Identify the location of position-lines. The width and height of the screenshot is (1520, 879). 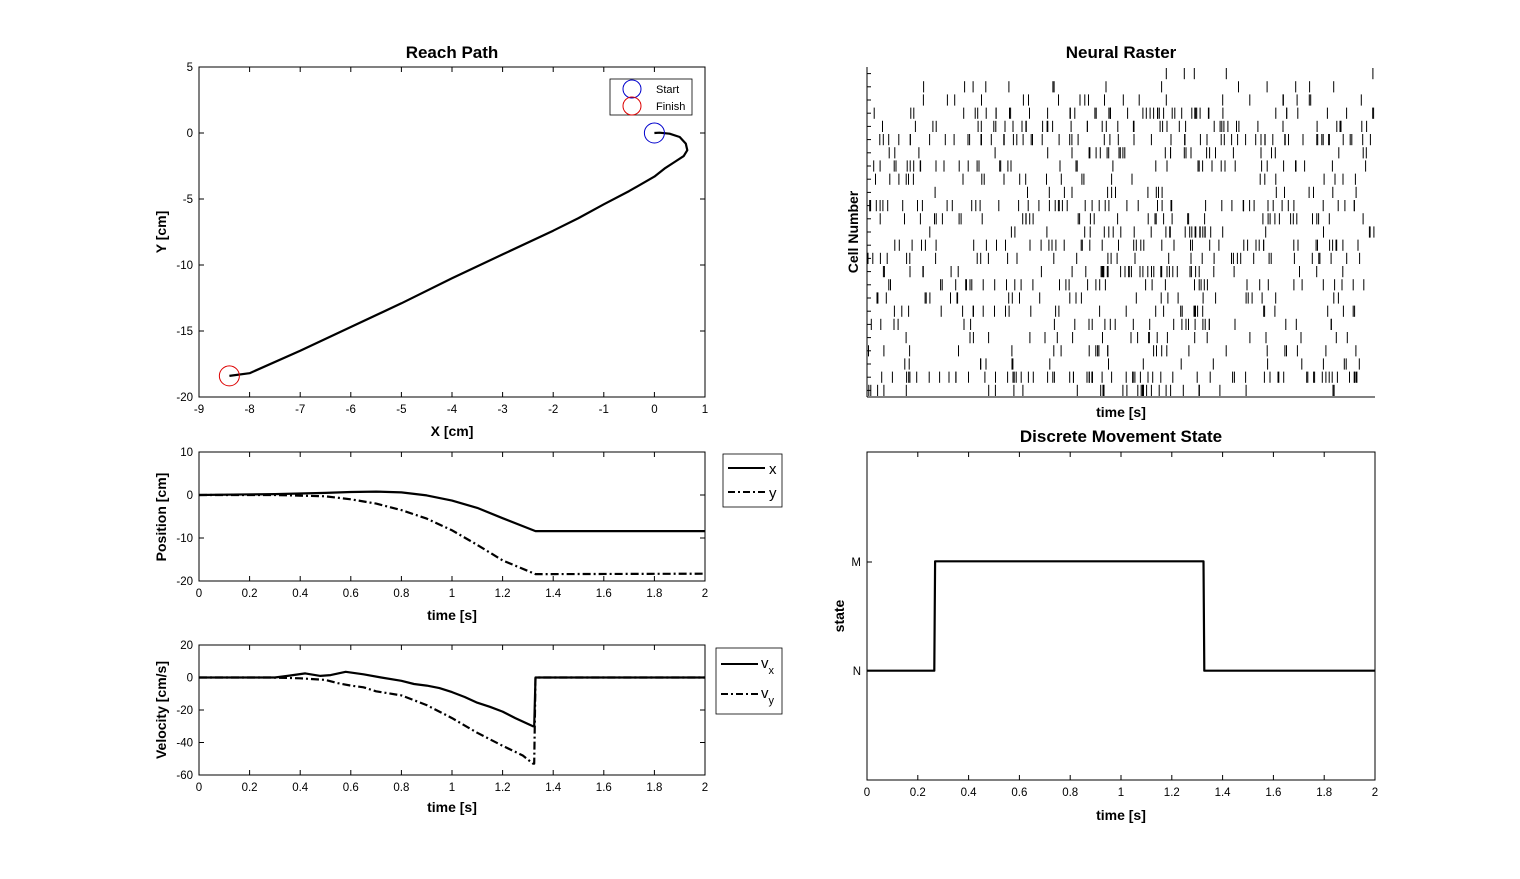
(452, 533).